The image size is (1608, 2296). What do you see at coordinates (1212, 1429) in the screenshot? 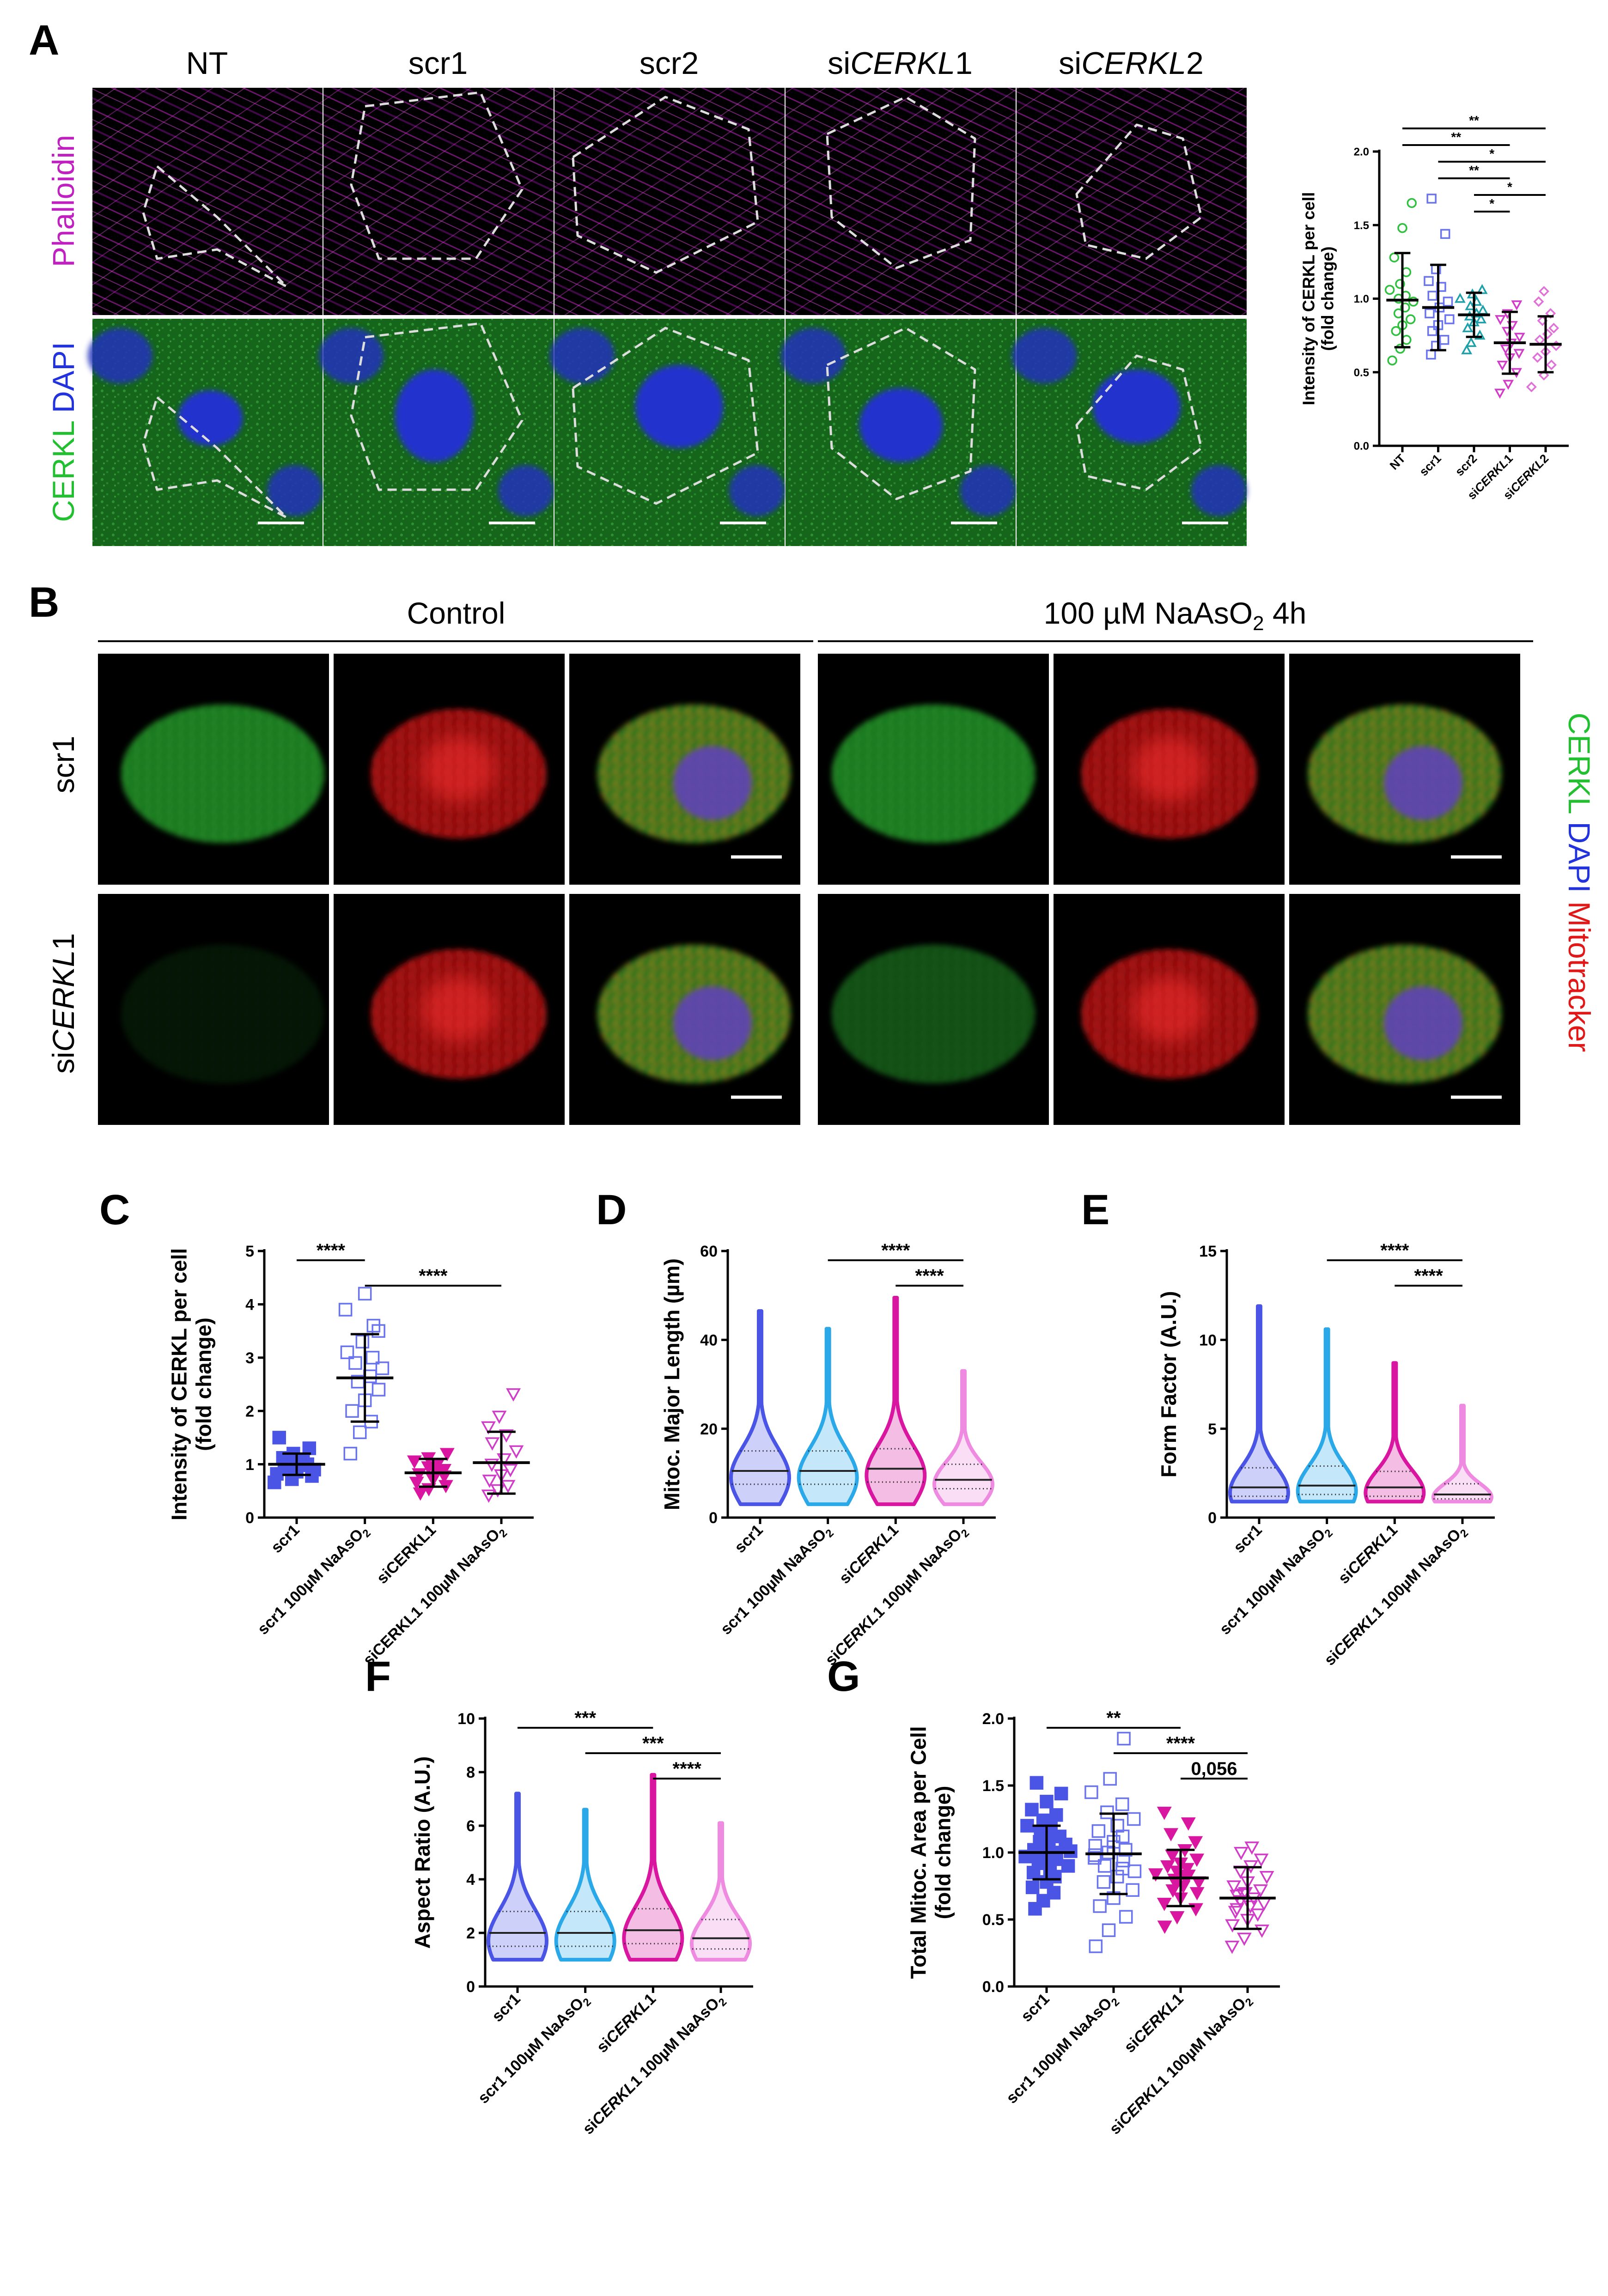
I see `y-tick-label: 5` at bounding box center [1212, 1429].